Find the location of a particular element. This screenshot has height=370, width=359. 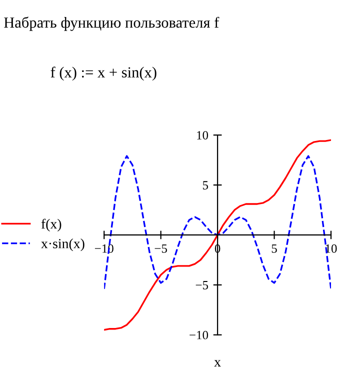

x-tick-label: 10 is located at coordinates (331, 248).